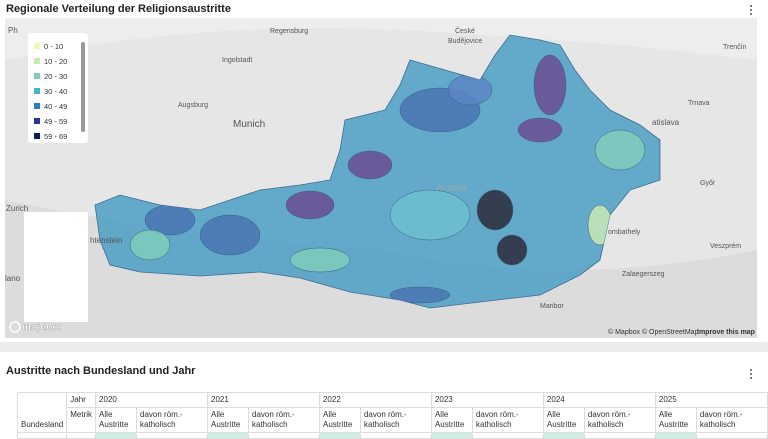  What do you see at coordinates (55, 121) in the screenshot?
I see `legend-label: 49 - 59` at bounding box center [55, 121].